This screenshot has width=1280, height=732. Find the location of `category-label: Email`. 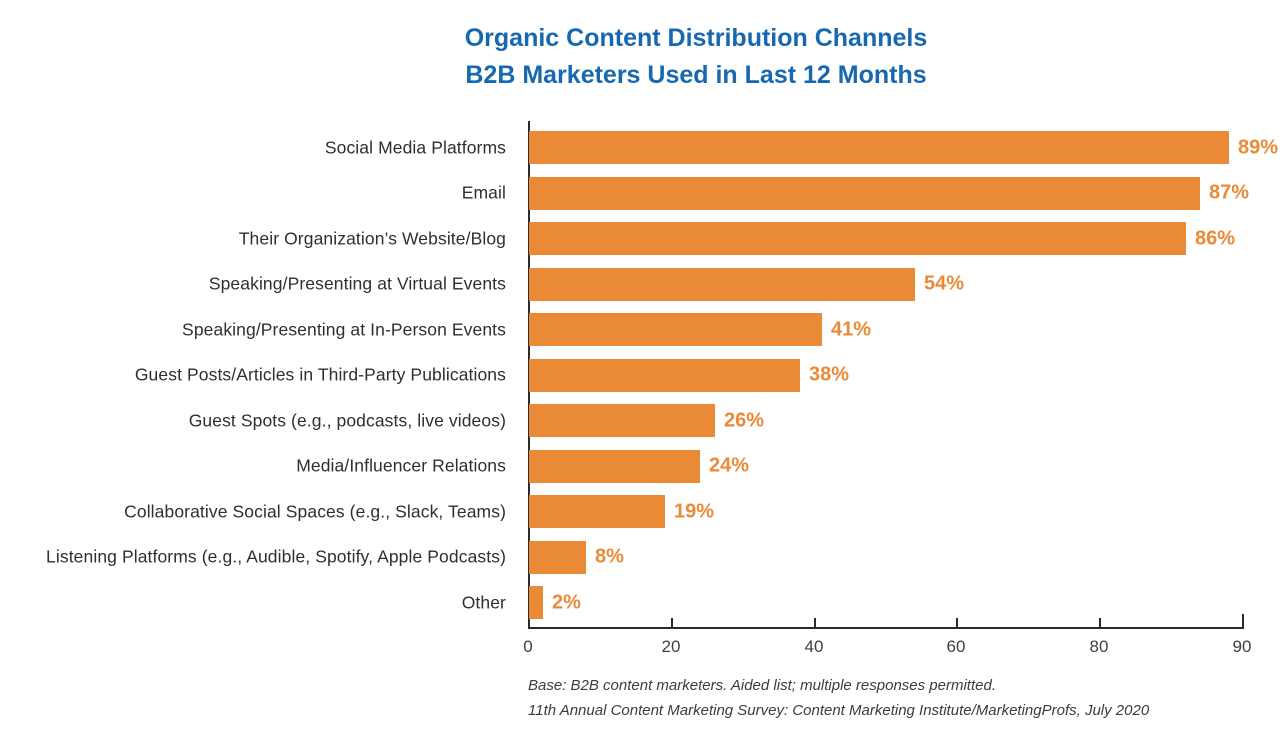

category-label: Email is located at coordinates (483, 192).